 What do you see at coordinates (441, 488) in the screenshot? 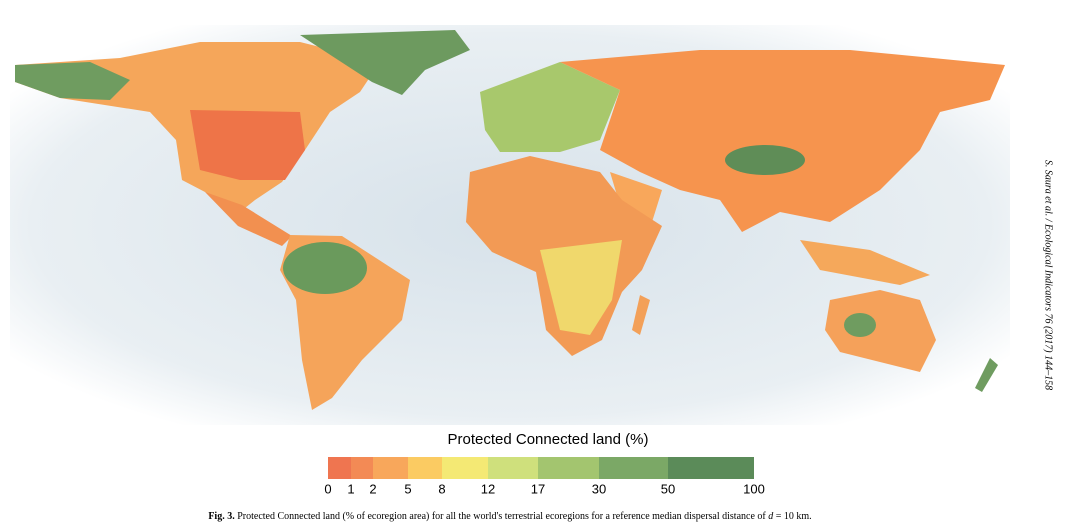
I see `legend-tick-label: 8` at bounding box center [441, 488].